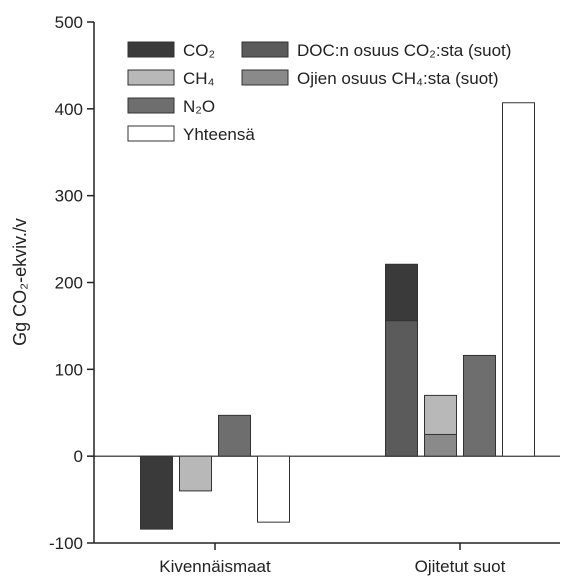 Image resolution: width=568 pixels, height=578 pixels. I want to click on x-tick-label: Ojitetut suot, so click(460, 566).